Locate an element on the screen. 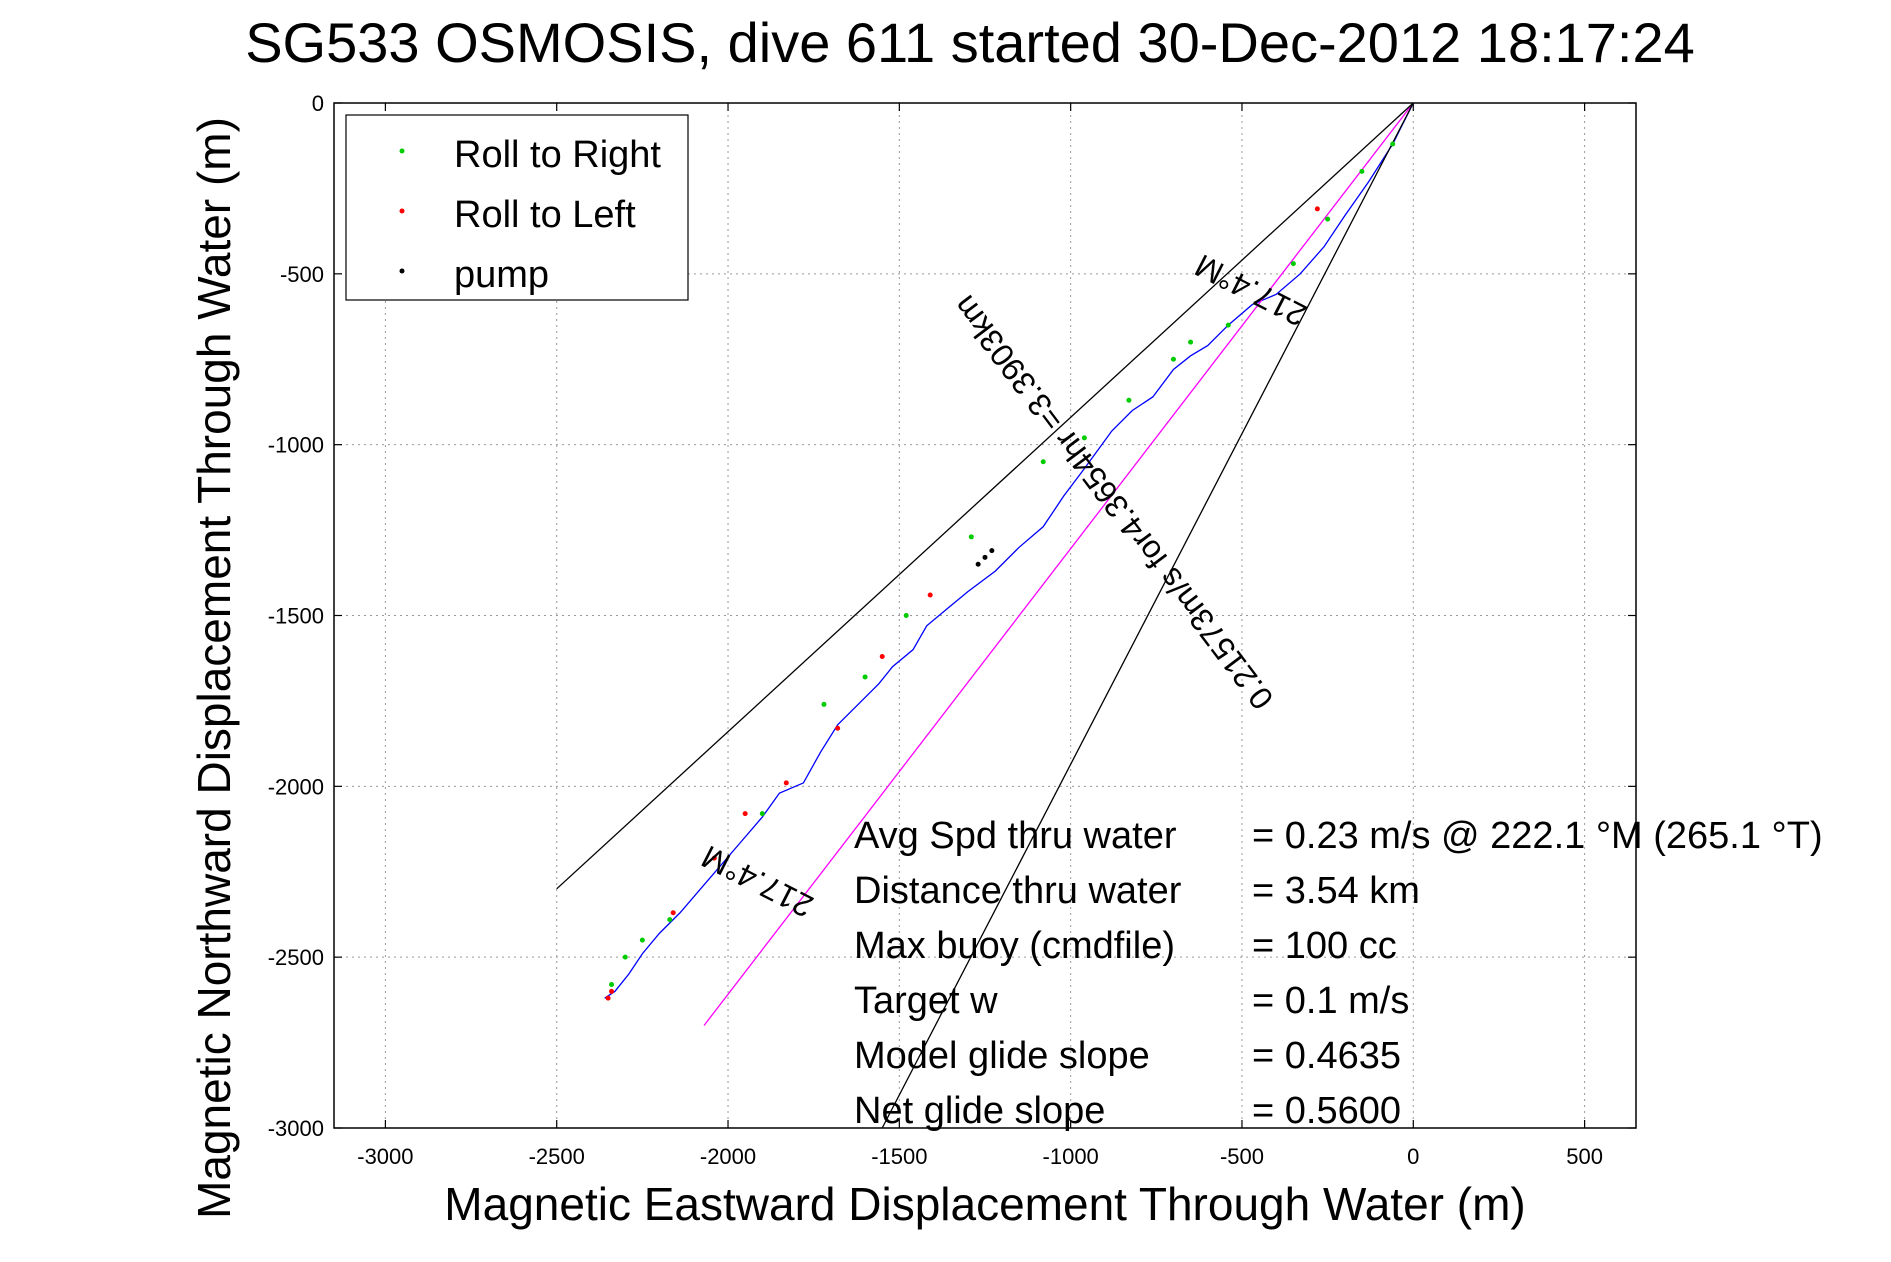 This screenshot has width=1891, height=1262. x-tick-label: 500 is located at coordinates (1584, 1156).